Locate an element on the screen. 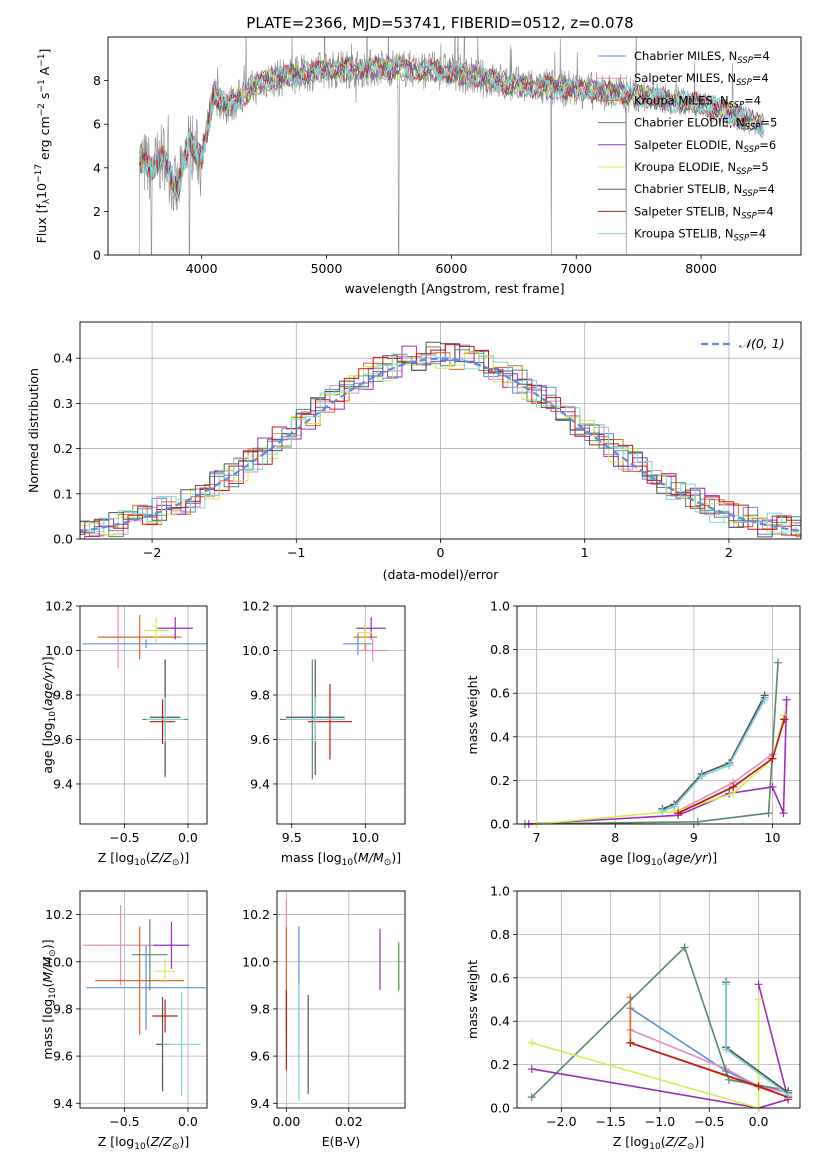  age_vs_Z-plot is located at coordinates (144, 692).